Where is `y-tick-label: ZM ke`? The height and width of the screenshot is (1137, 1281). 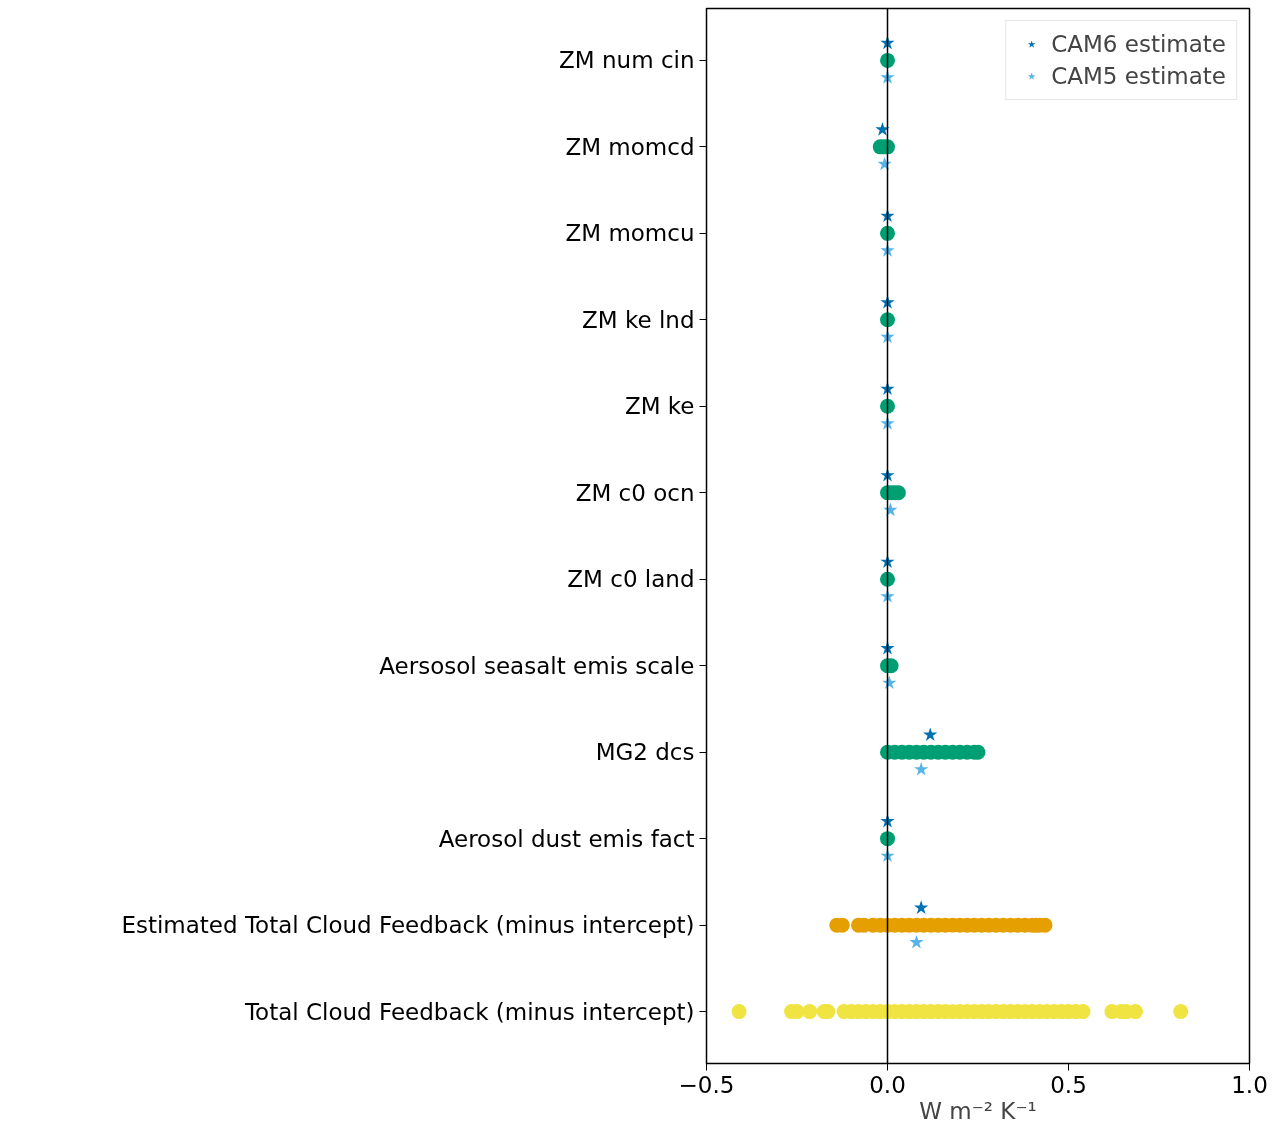
y-tick-label: ZM ke is located at coordinates (659, 406).